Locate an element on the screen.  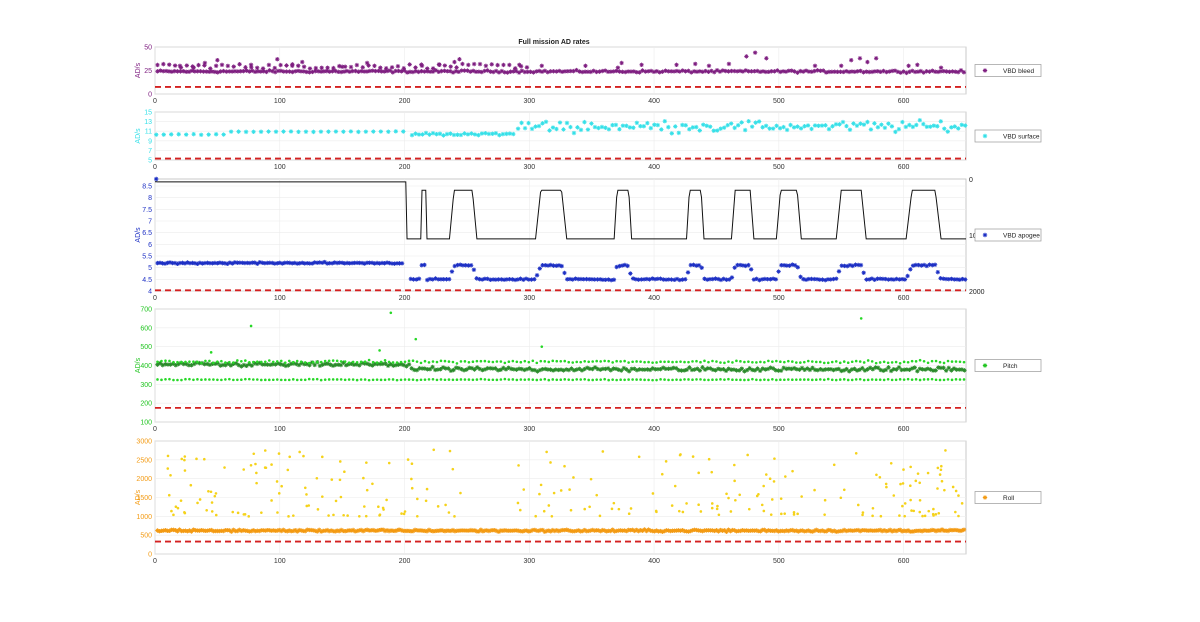
y-tick-label: 11 is located at coordinates (148, 132).